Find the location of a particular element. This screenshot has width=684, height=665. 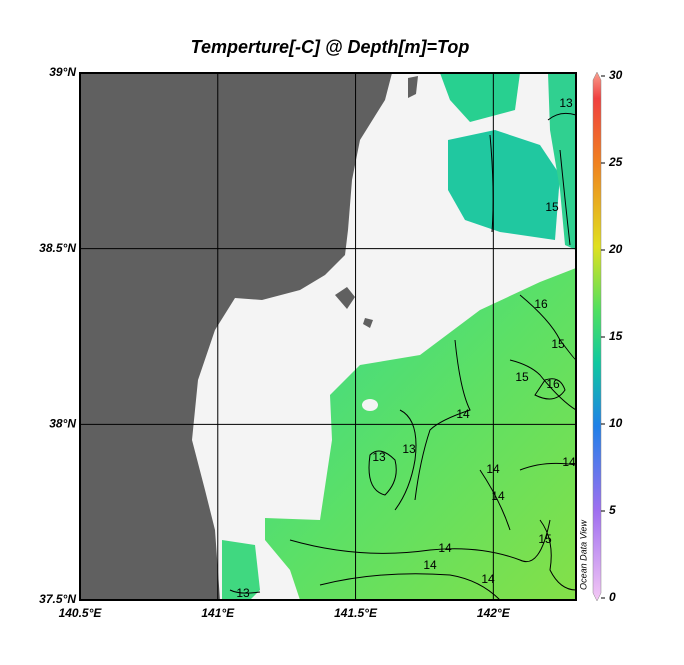

colorbar is located at coordinates (597, 336).